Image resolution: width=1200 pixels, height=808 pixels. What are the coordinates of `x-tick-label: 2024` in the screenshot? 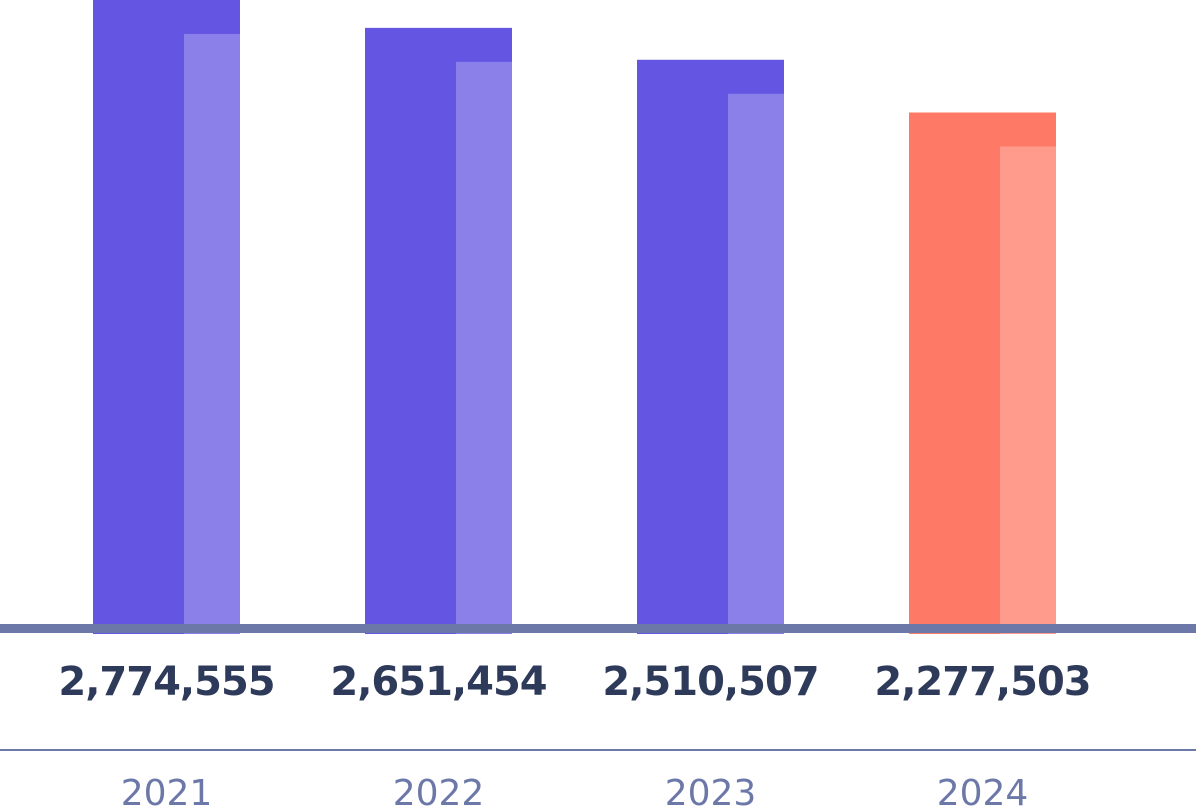 It's located at (983, 790).